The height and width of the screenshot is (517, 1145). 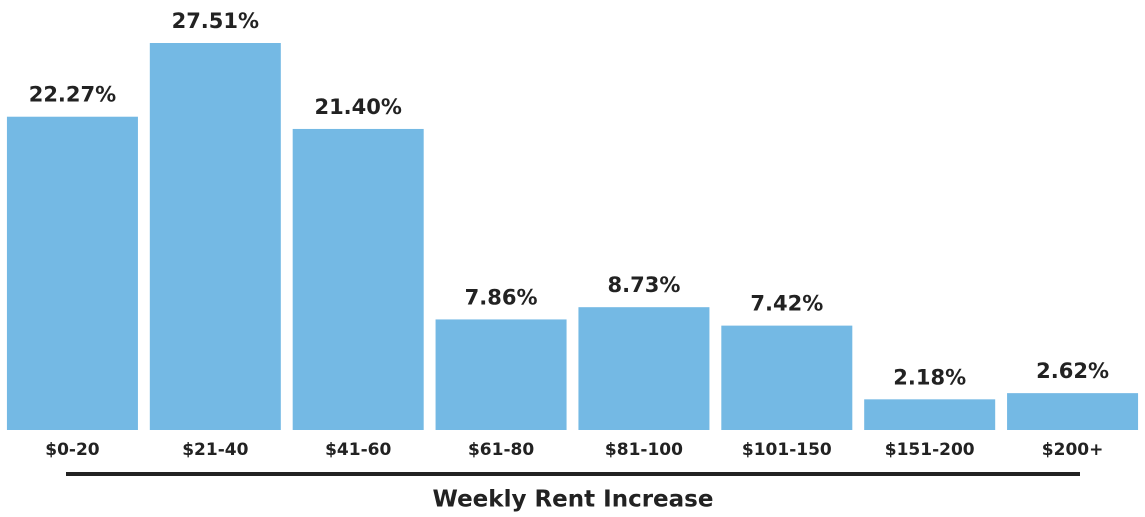 I want to click on data-label: 21.40%, so click(x=357, y=107).